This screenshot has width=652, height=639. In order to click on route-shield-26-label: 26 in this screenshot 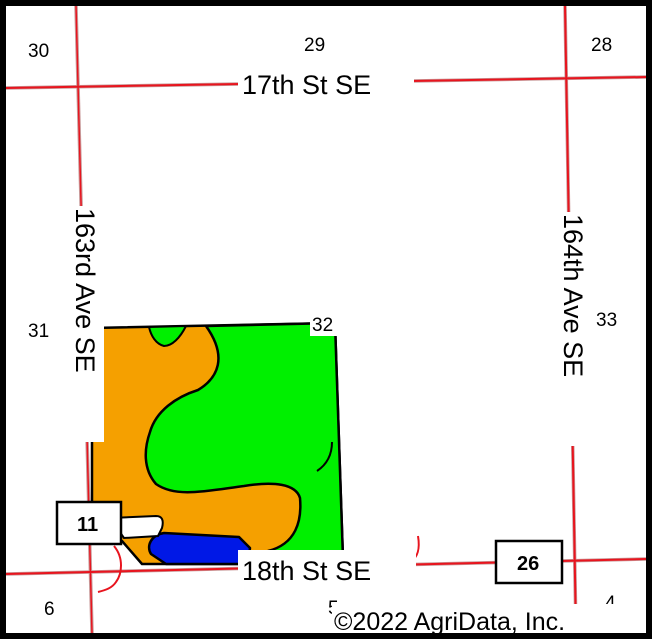, I will do `click(528, 564)`.